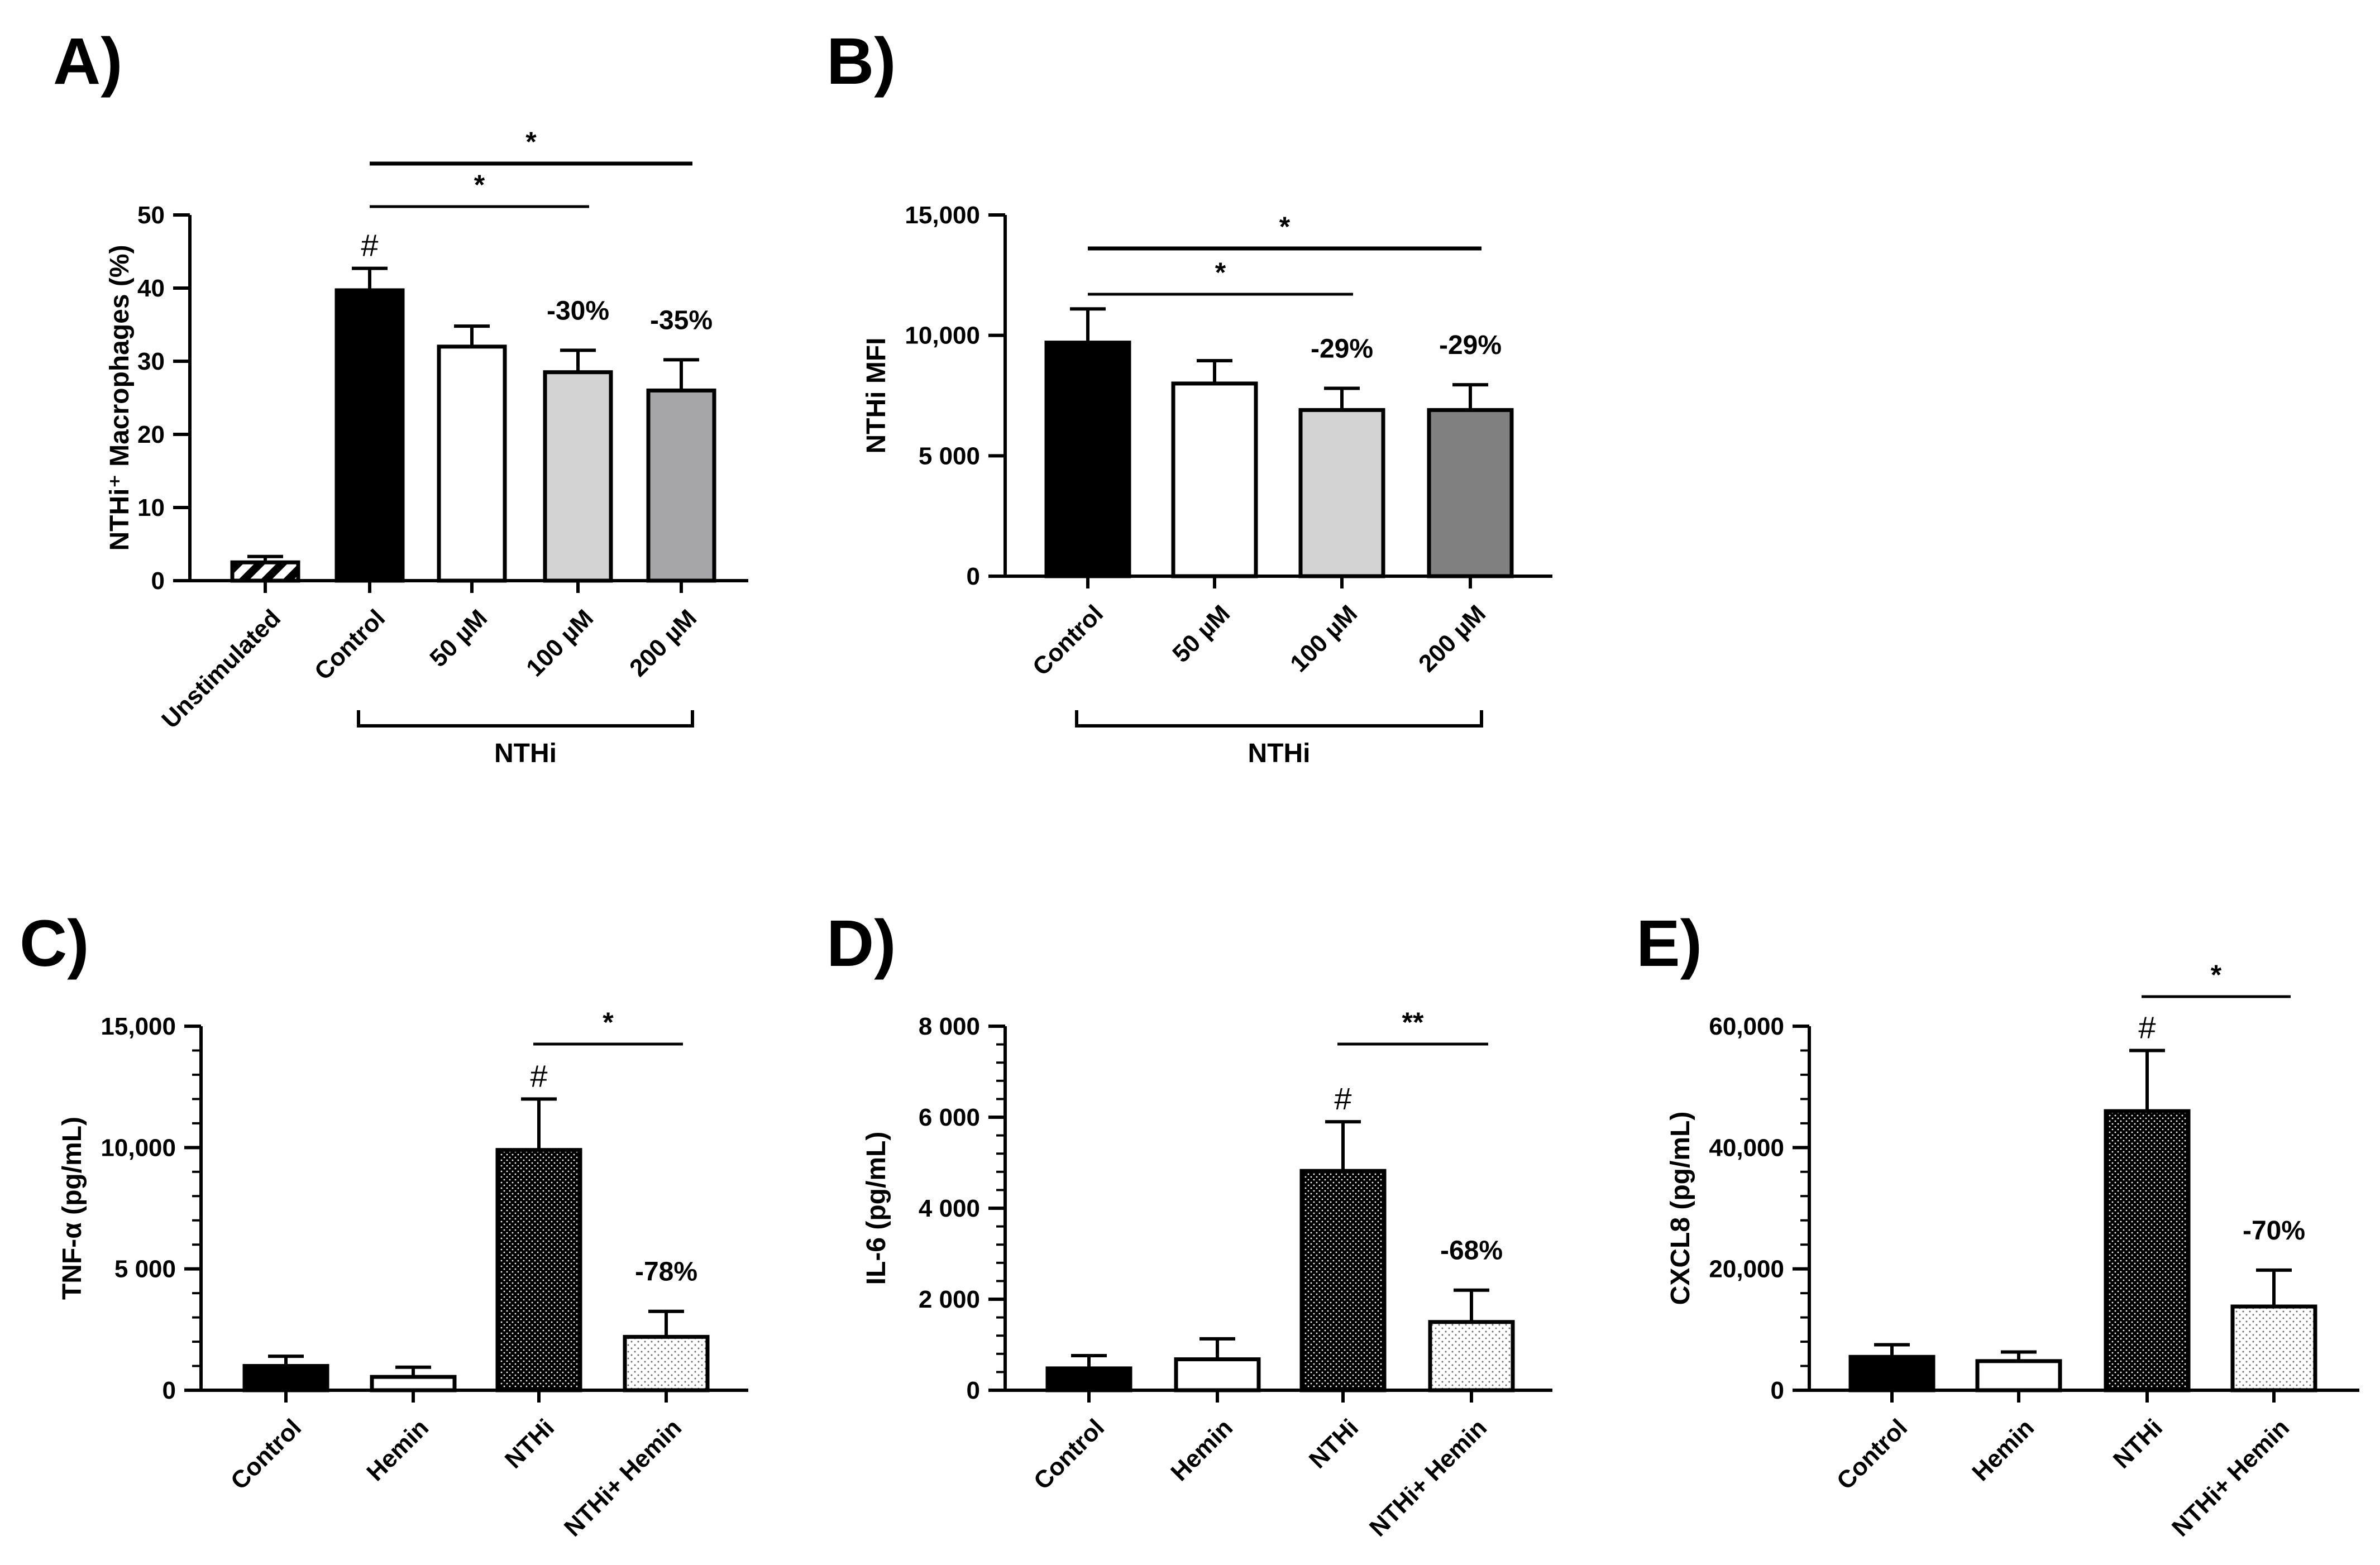 The width and height of the screenshot is (2380, 1565). I want to click on panel-label: D), so click(861, 944).